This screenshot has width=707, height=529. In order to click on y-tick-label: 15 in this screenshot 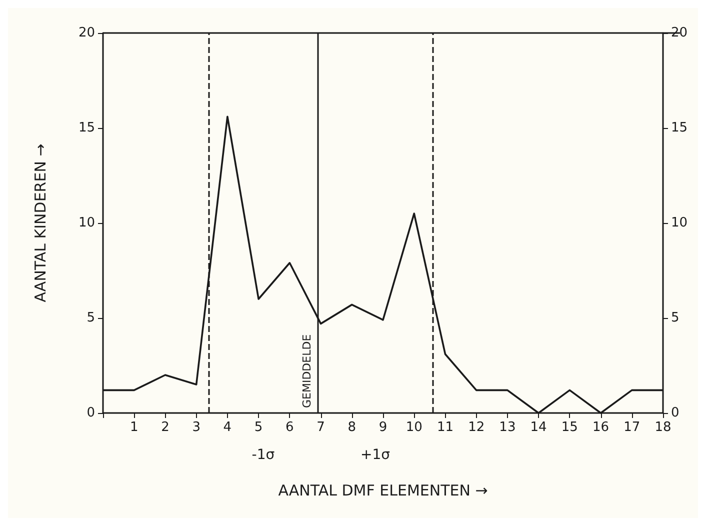, I will do `click(86, 128)`.